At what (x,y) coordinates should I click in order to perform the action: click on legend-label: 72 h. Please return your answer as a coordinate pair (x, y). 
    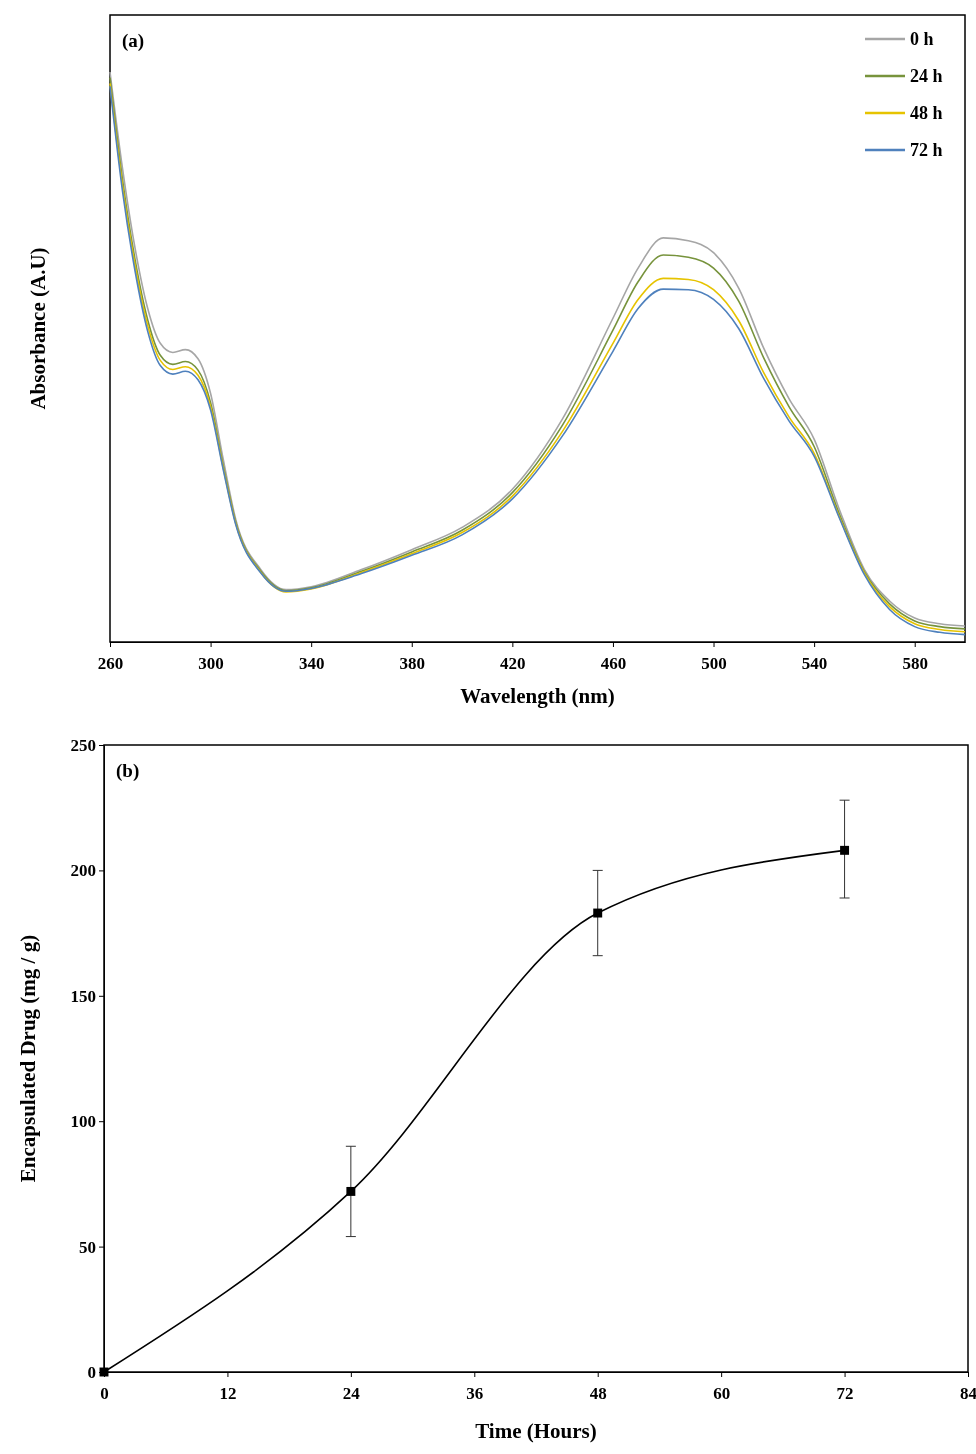
    Looking at the image, I should click on (926, 150).